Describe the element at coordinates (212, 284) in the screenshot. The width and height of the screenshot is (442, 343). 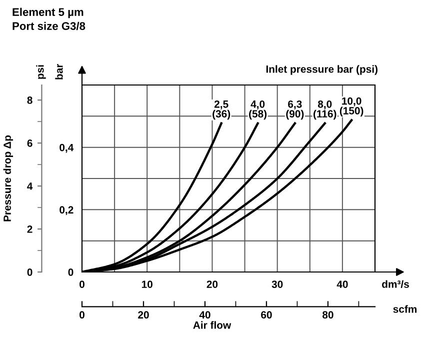
I see `x-tick-label: 20` at that location.